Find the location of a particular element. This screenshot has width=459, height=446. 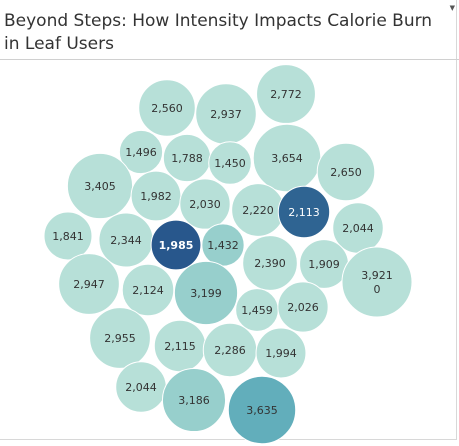

bubble: 3,199 is located at coordinates (206, 293).